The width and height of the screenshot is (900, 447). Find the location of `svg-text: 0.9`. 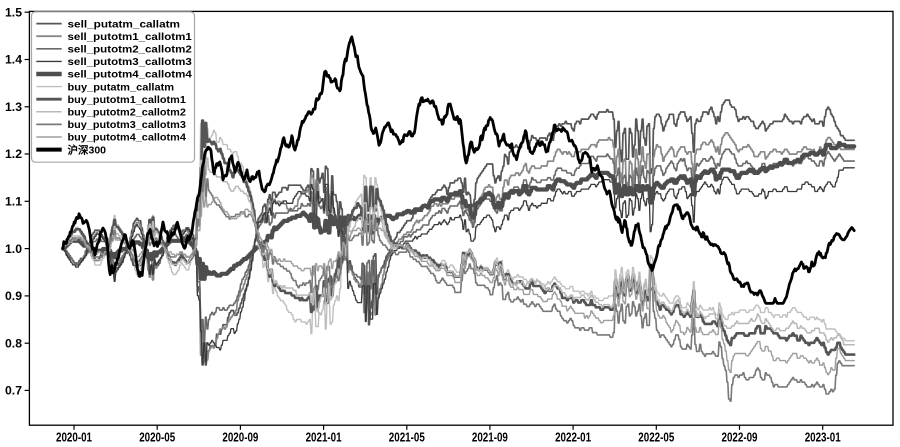

svg-text: 0.9 is located at coordinates (13, 296).